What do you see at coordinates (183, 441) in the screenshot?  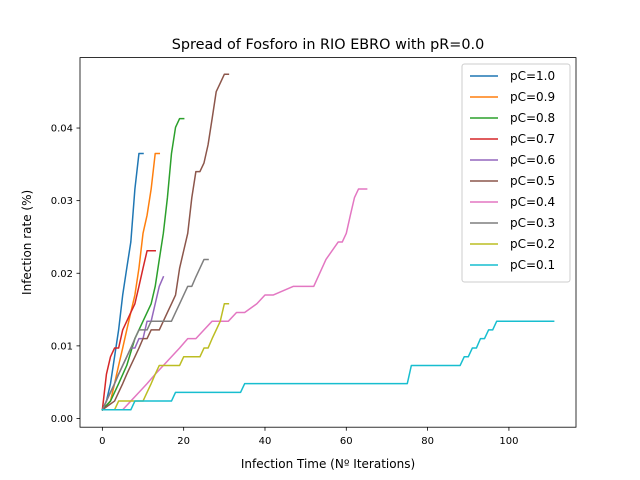 I see `x-tick-label: 20` at bounding box center [183, 441].